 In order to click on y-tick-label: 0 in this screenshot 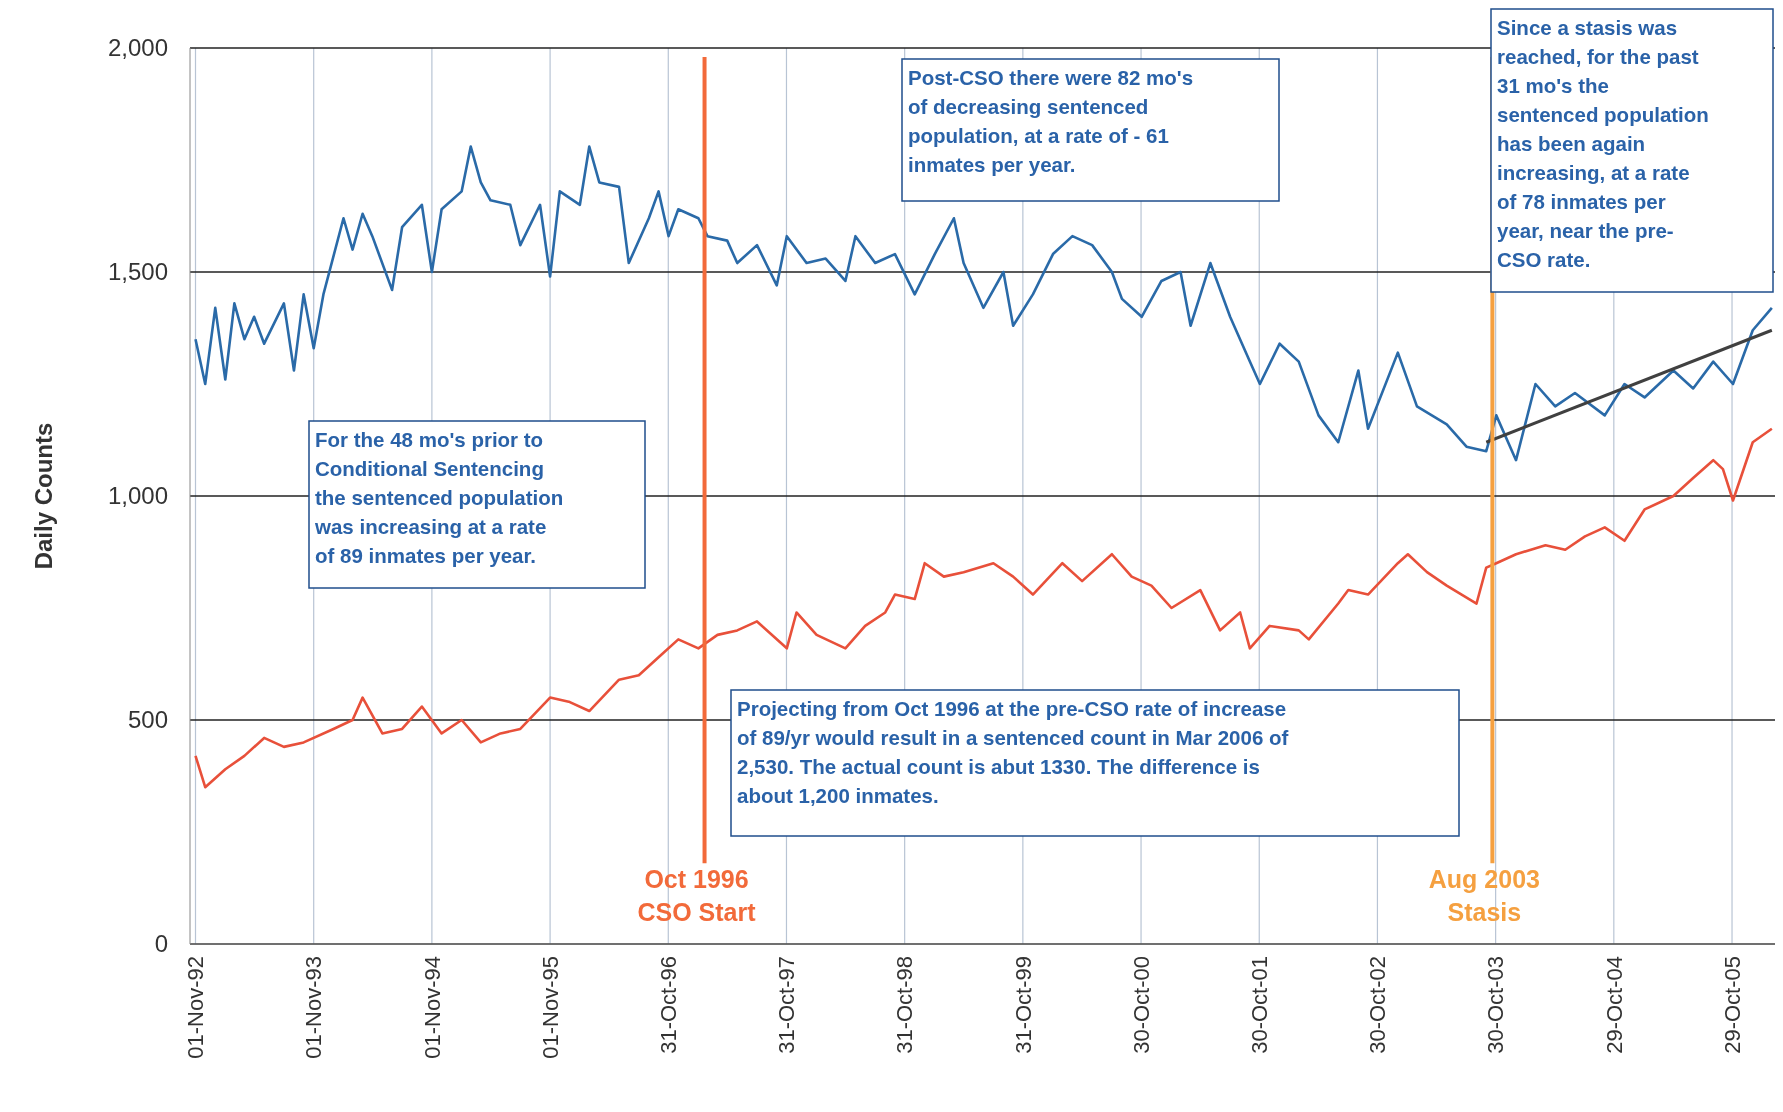, I will do `click(161, 944)`.